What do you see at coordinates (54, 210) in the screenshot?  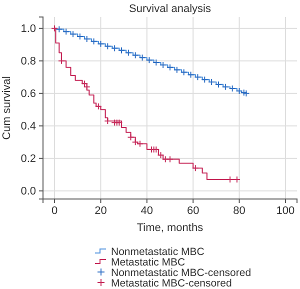 I see `x-tick-label: 0` at bounding box center [54, 210].